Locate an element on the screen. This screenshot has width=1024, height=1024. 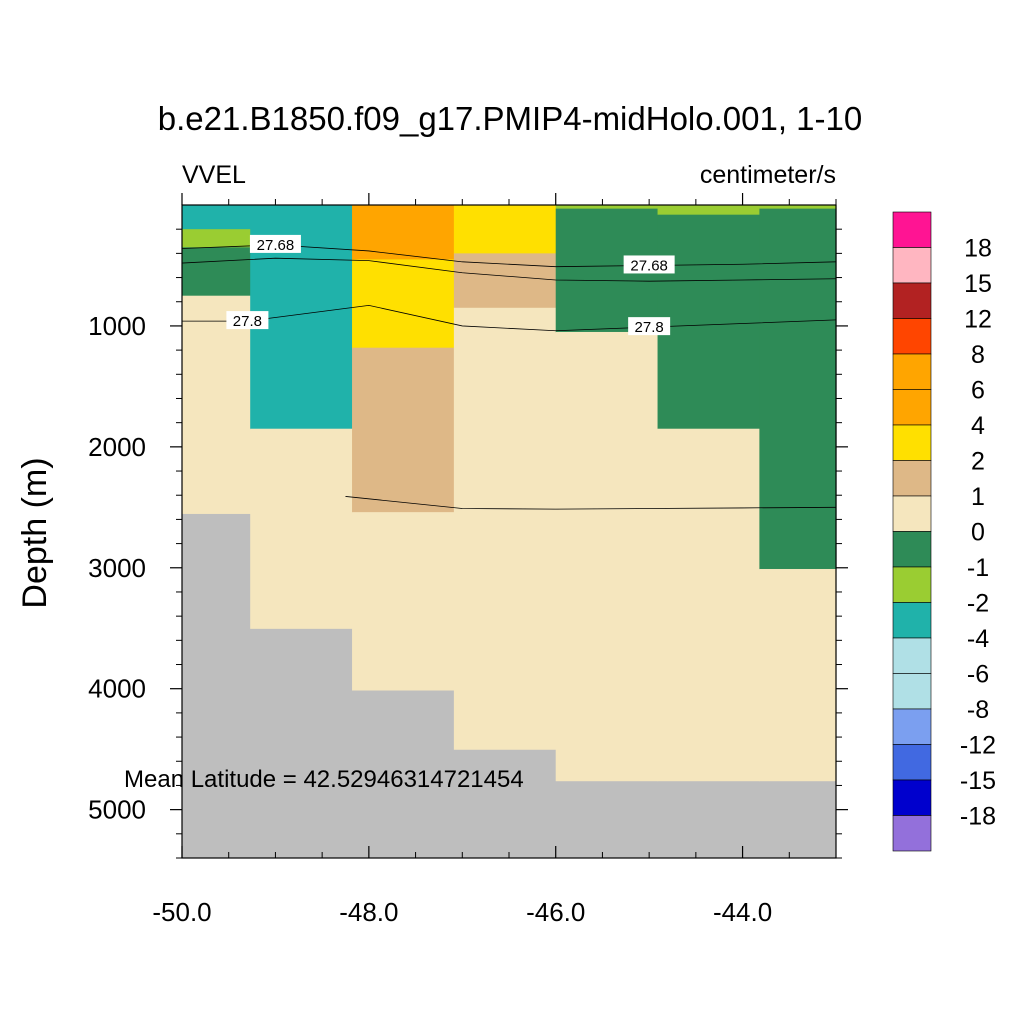
left-string: VVEL is located at coordinates (214, 175).